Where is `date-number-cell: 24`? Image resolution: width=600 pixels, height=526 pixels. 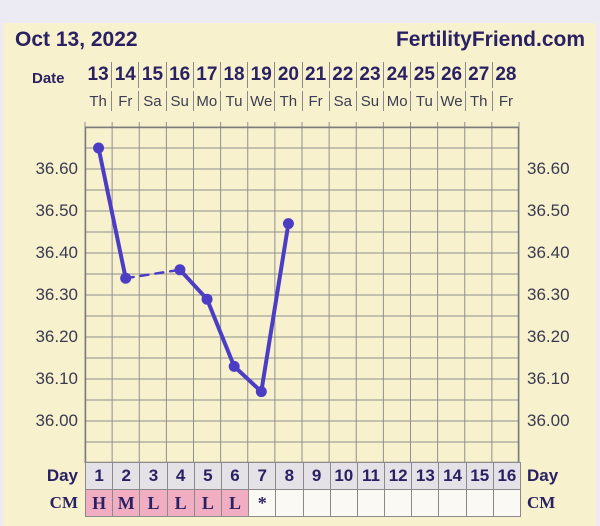 date-number-cell: 24 is located at coordinates (396, 75).